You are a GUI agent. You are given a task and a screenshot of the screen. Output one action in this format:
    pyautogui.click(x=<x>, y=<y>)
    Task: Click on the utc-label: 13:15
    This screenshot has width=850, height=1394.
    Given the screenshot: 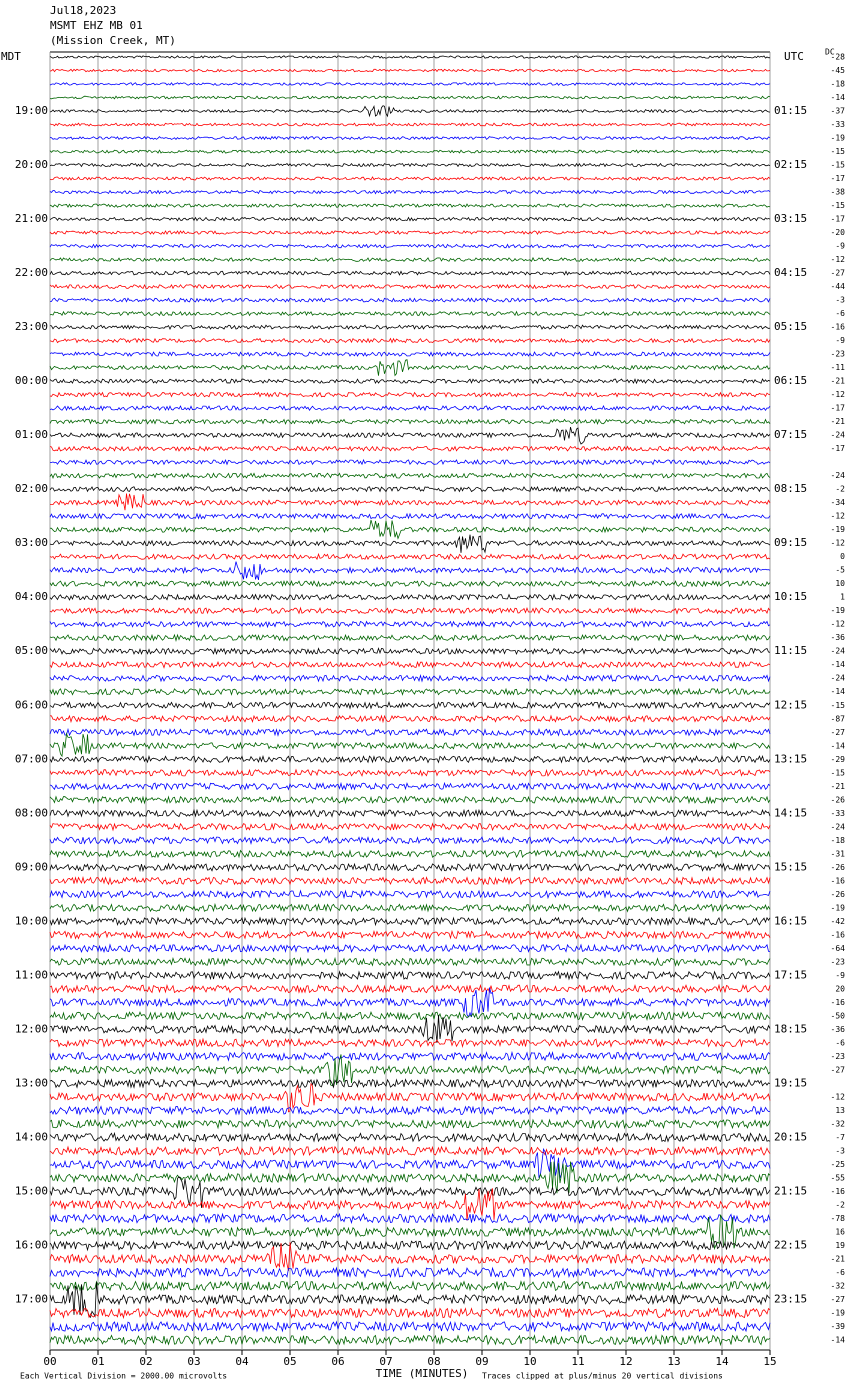 What is the action you would take?
    pyautogui.click(x=790, y=758)
    